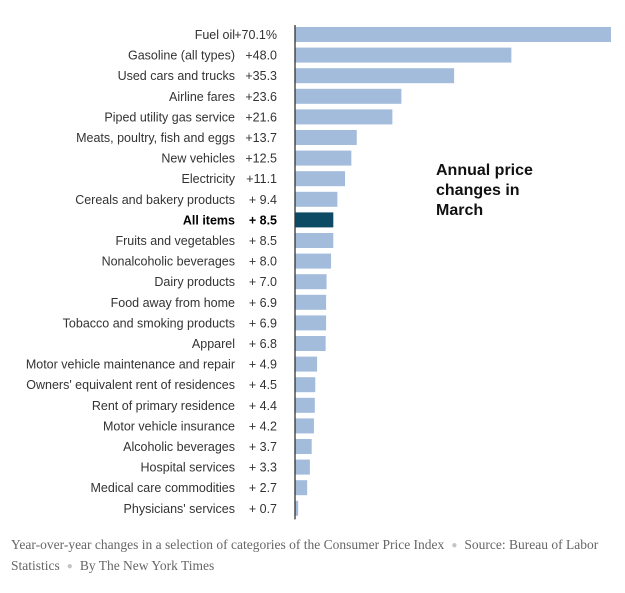  What do you see at coordinates (261, 97) in the screenshot?
I see `value-label-airline-fares: +23.6` at bounding box center [261, 97].